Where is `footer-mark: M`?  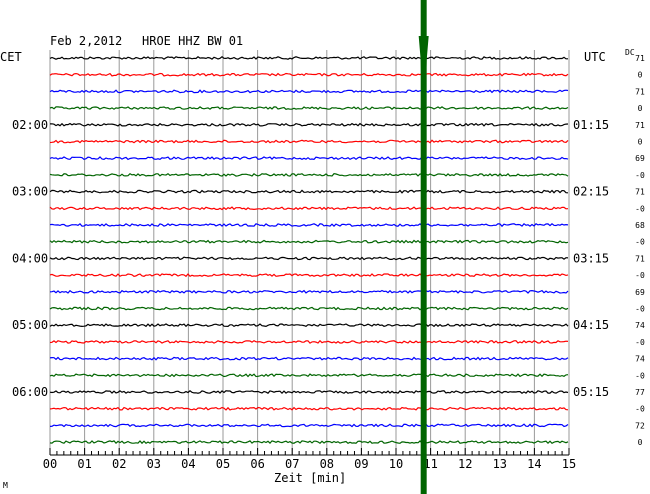
footer-mark: M is located at coordinates (5, 485).